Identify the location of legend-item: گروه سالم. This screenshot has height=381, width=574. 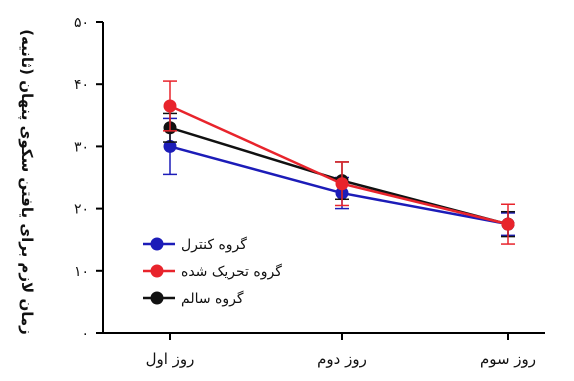
(193, 298).